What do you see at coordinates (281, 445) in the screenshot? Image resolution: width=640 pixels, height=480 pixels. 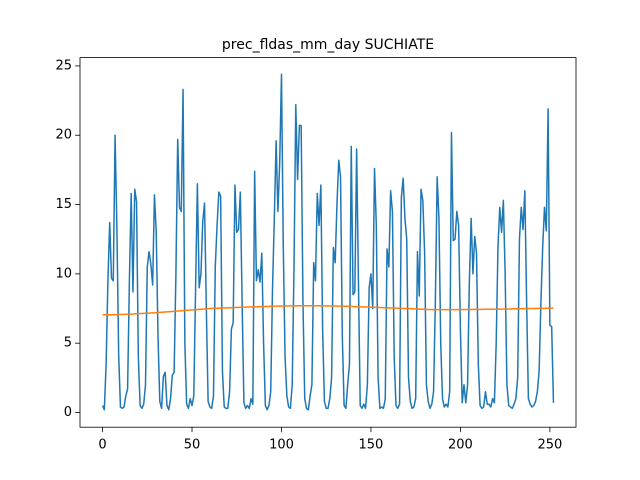 I see `x-tick-label: 100` at bounding box center [281, 445].